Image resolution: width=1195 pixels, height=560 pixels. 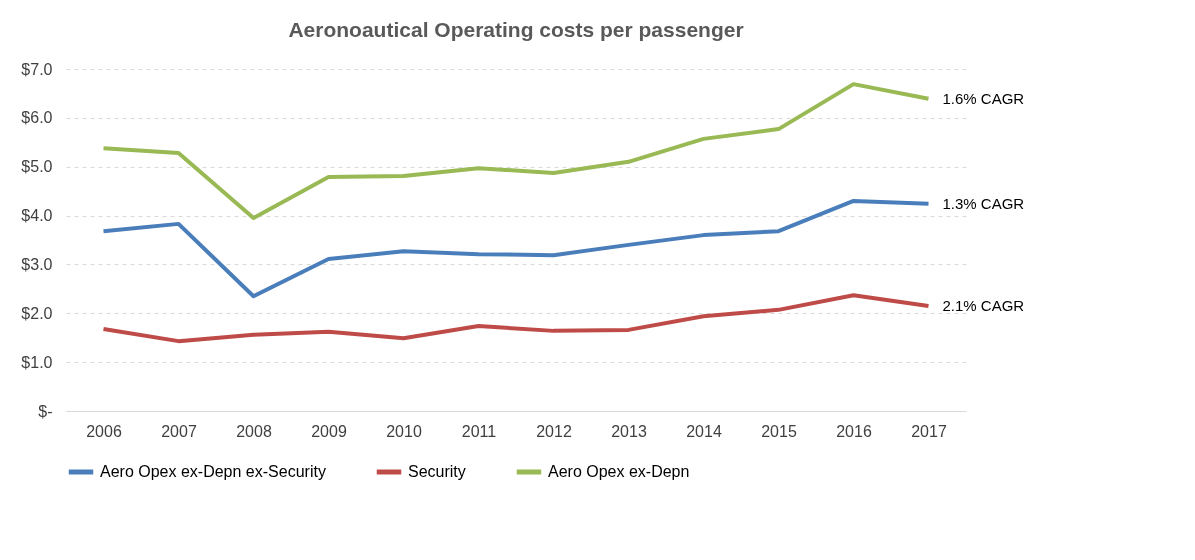 What do you see at coordinates (479, 431) in the screenshot?
I see `x-tick-label: 2011` at bounding box center [479, 431].